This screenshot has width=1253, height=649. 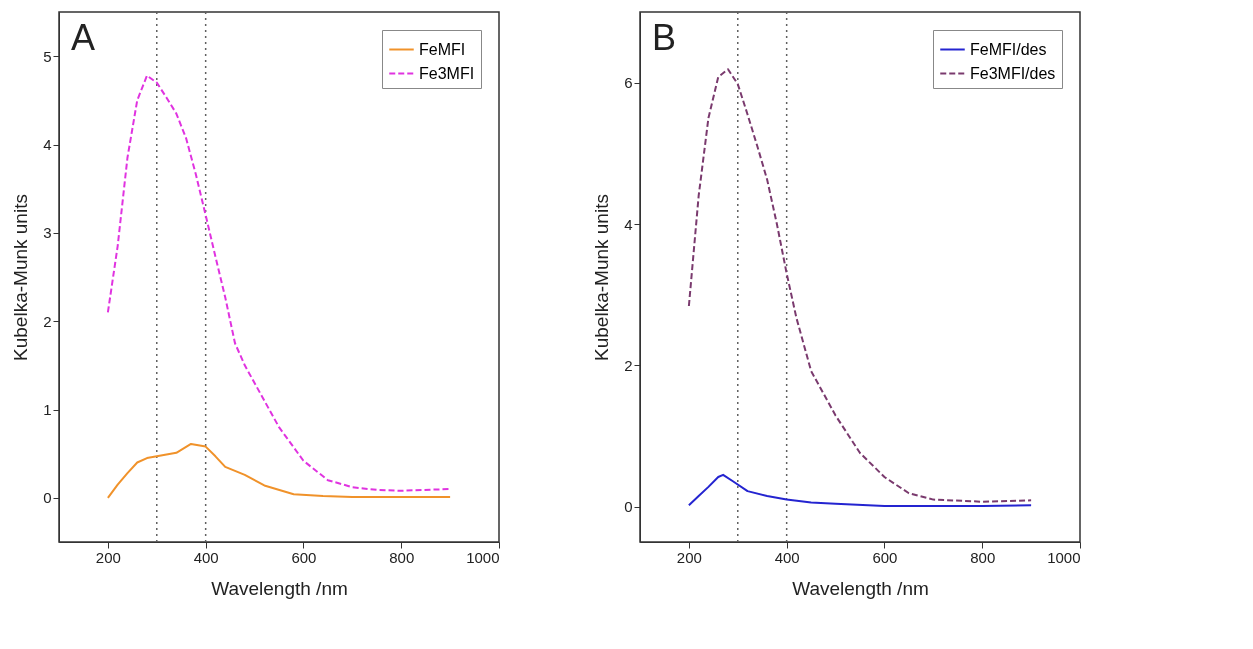 What do you see at coordinates (47, 409) in the screenshot?
I see `y-tick-label: 1` at bounding box center [47, 409].